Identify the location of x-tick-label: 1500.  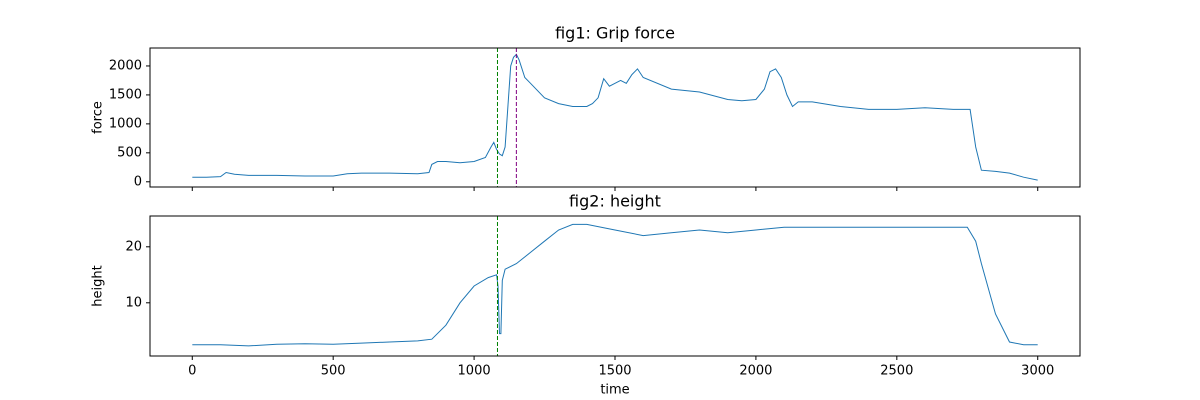
(614, 371).